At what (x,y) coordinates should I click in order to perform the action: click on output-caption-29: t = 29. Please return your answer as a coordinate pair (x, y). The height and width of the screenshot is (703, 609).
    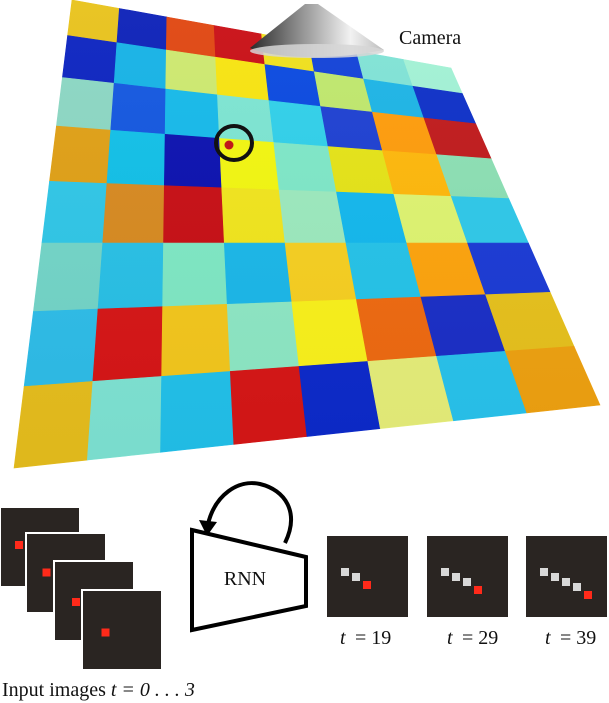
    Looking at the image, I should click on (472, 638).